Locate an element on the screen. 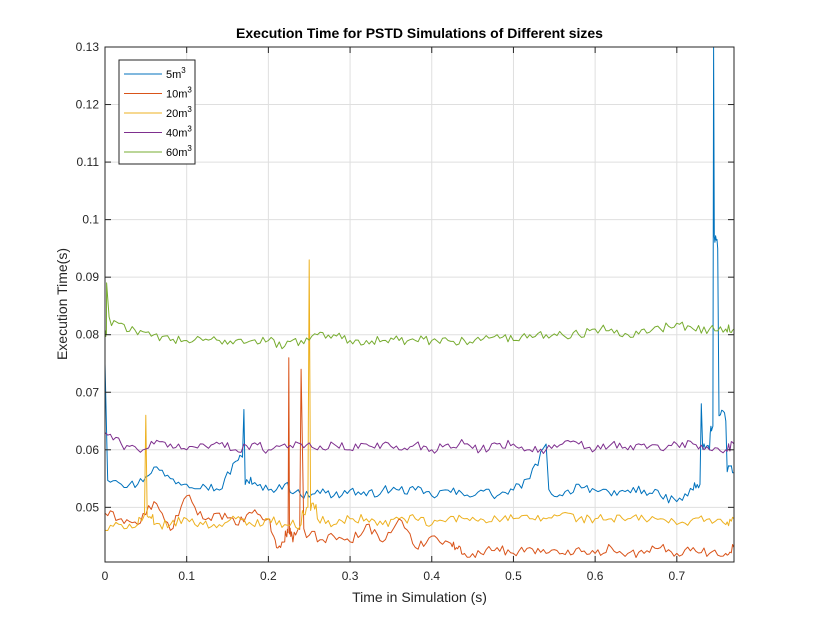 The image size is (813, 630). x-tick-label: 0.5 is located at coordinates (513, 576).